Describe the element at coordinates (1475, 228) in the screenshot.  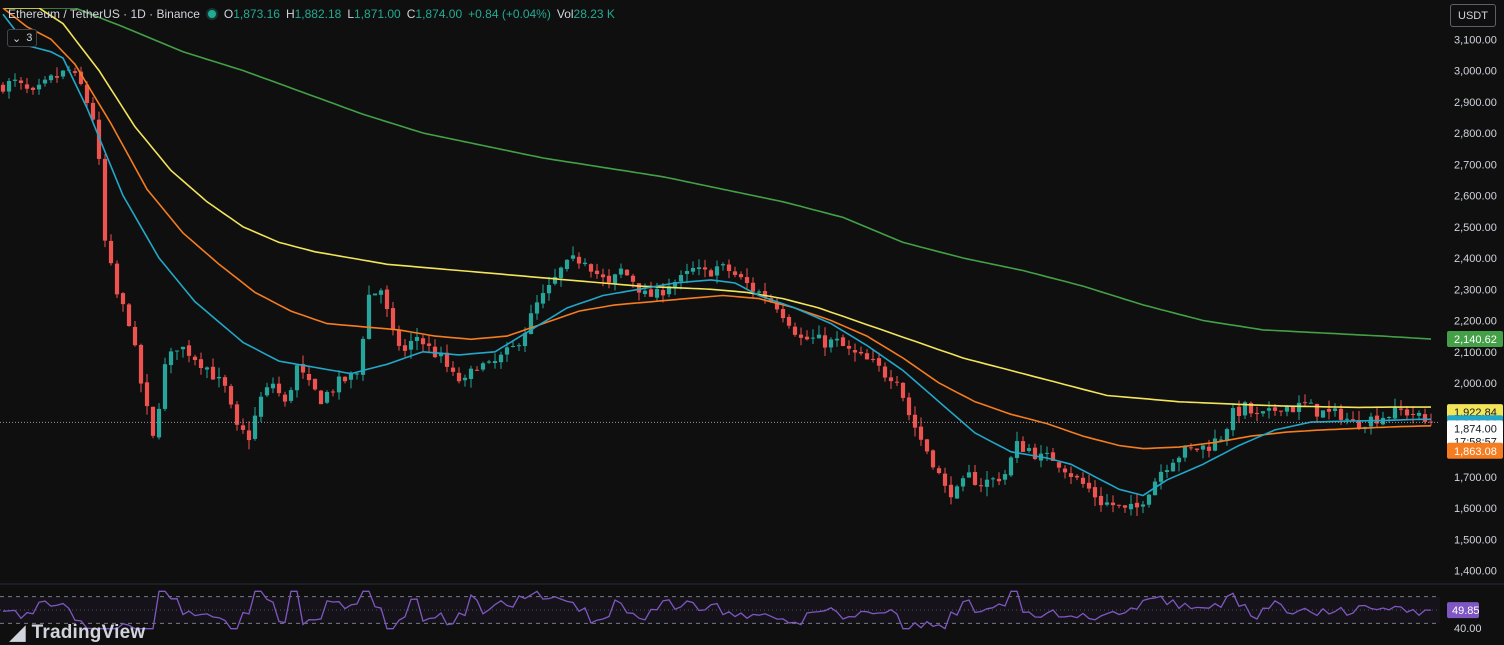
I see `y-axis-tick-label: 2,500.00` at that location.